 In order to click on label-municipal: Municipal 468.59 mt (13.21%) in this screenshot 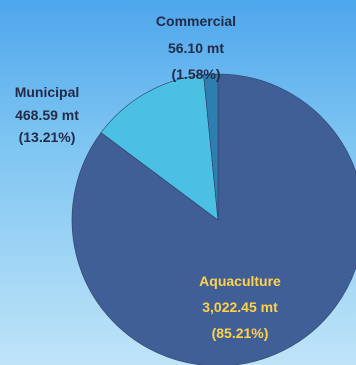, I will do `click(47, 114)`.